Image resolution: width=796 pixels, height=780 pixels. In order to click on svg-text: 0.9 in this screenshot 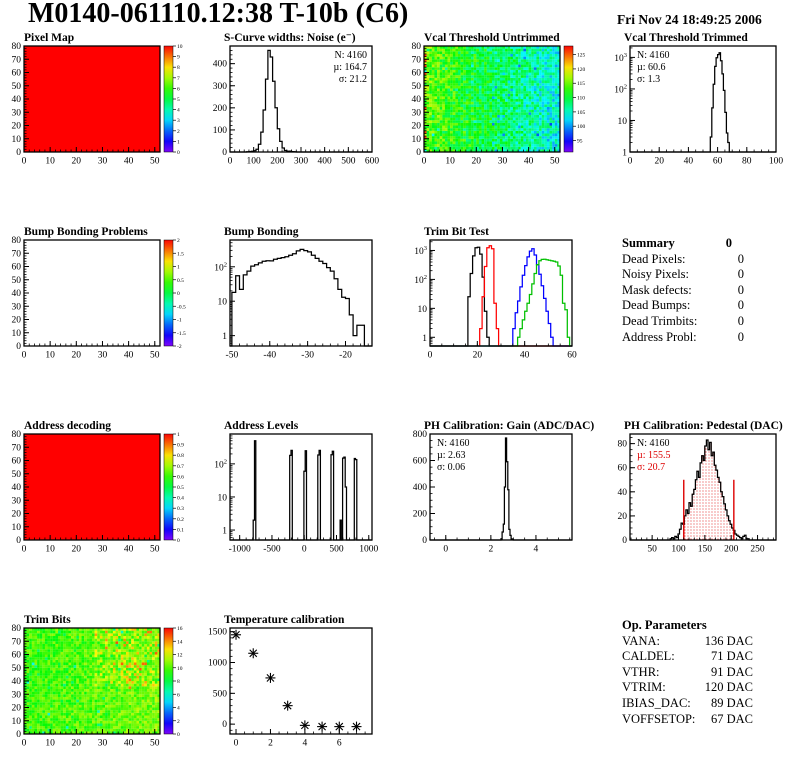, I will do `click(180, 446)`.